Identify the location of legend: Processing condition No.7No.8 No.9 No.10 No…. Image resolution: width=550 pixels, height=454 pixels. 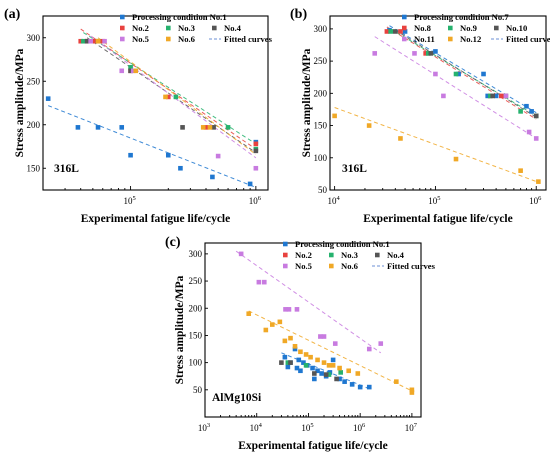
(476, 28).